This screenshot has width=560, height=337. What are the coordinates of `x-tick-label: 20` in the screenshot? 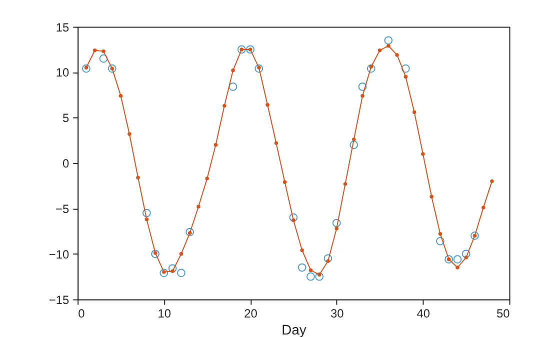 It's located at (251, 313).